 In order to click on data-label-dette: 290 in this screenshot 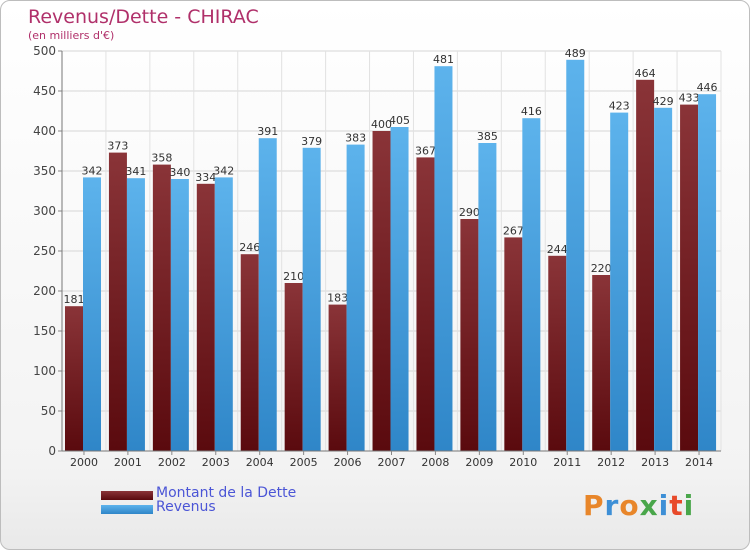, I will do `click(469, 212)`.